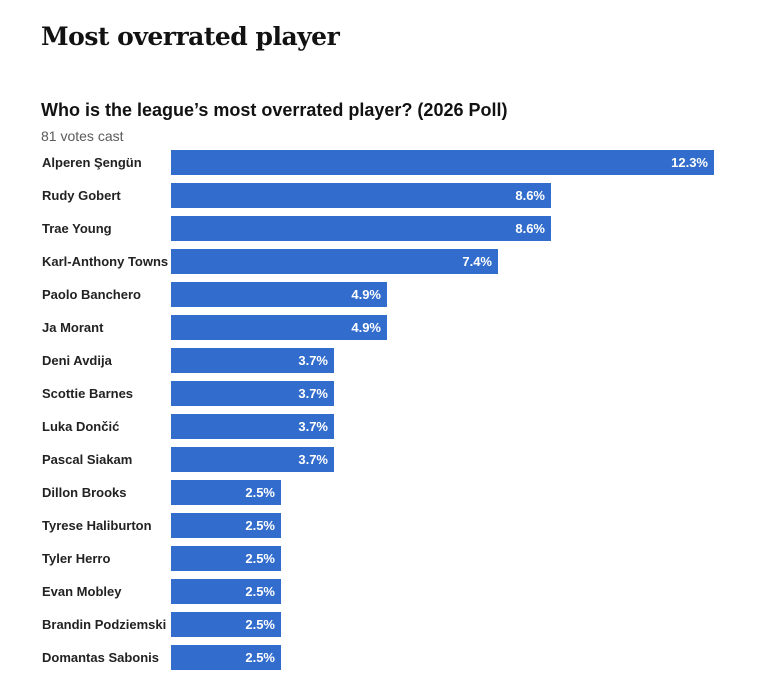  I want to click on bar-label: Rudy Gobert, so click(81, 195).